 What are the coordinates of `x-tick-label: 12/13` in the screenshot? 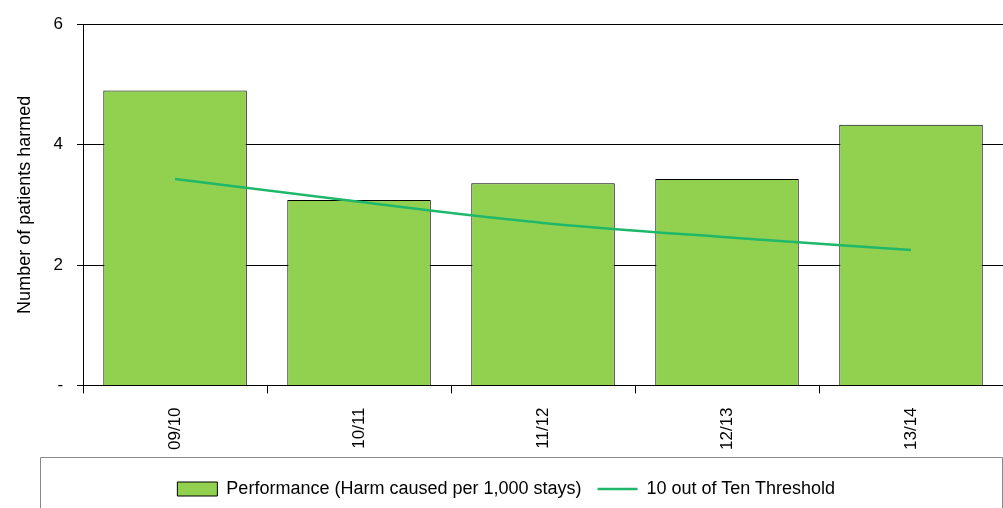 It's located at (726, 429).